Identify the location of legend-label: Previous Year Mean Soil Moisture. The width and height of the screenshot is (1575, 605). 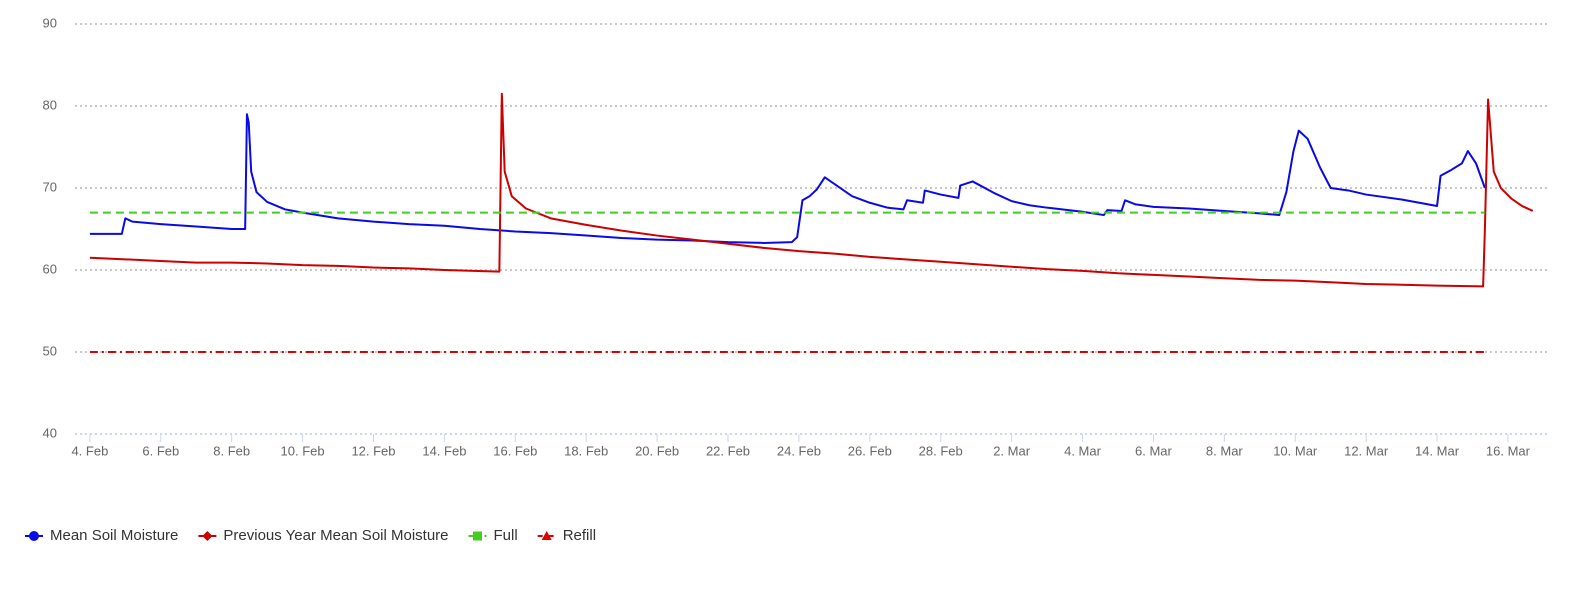
(335, 535).